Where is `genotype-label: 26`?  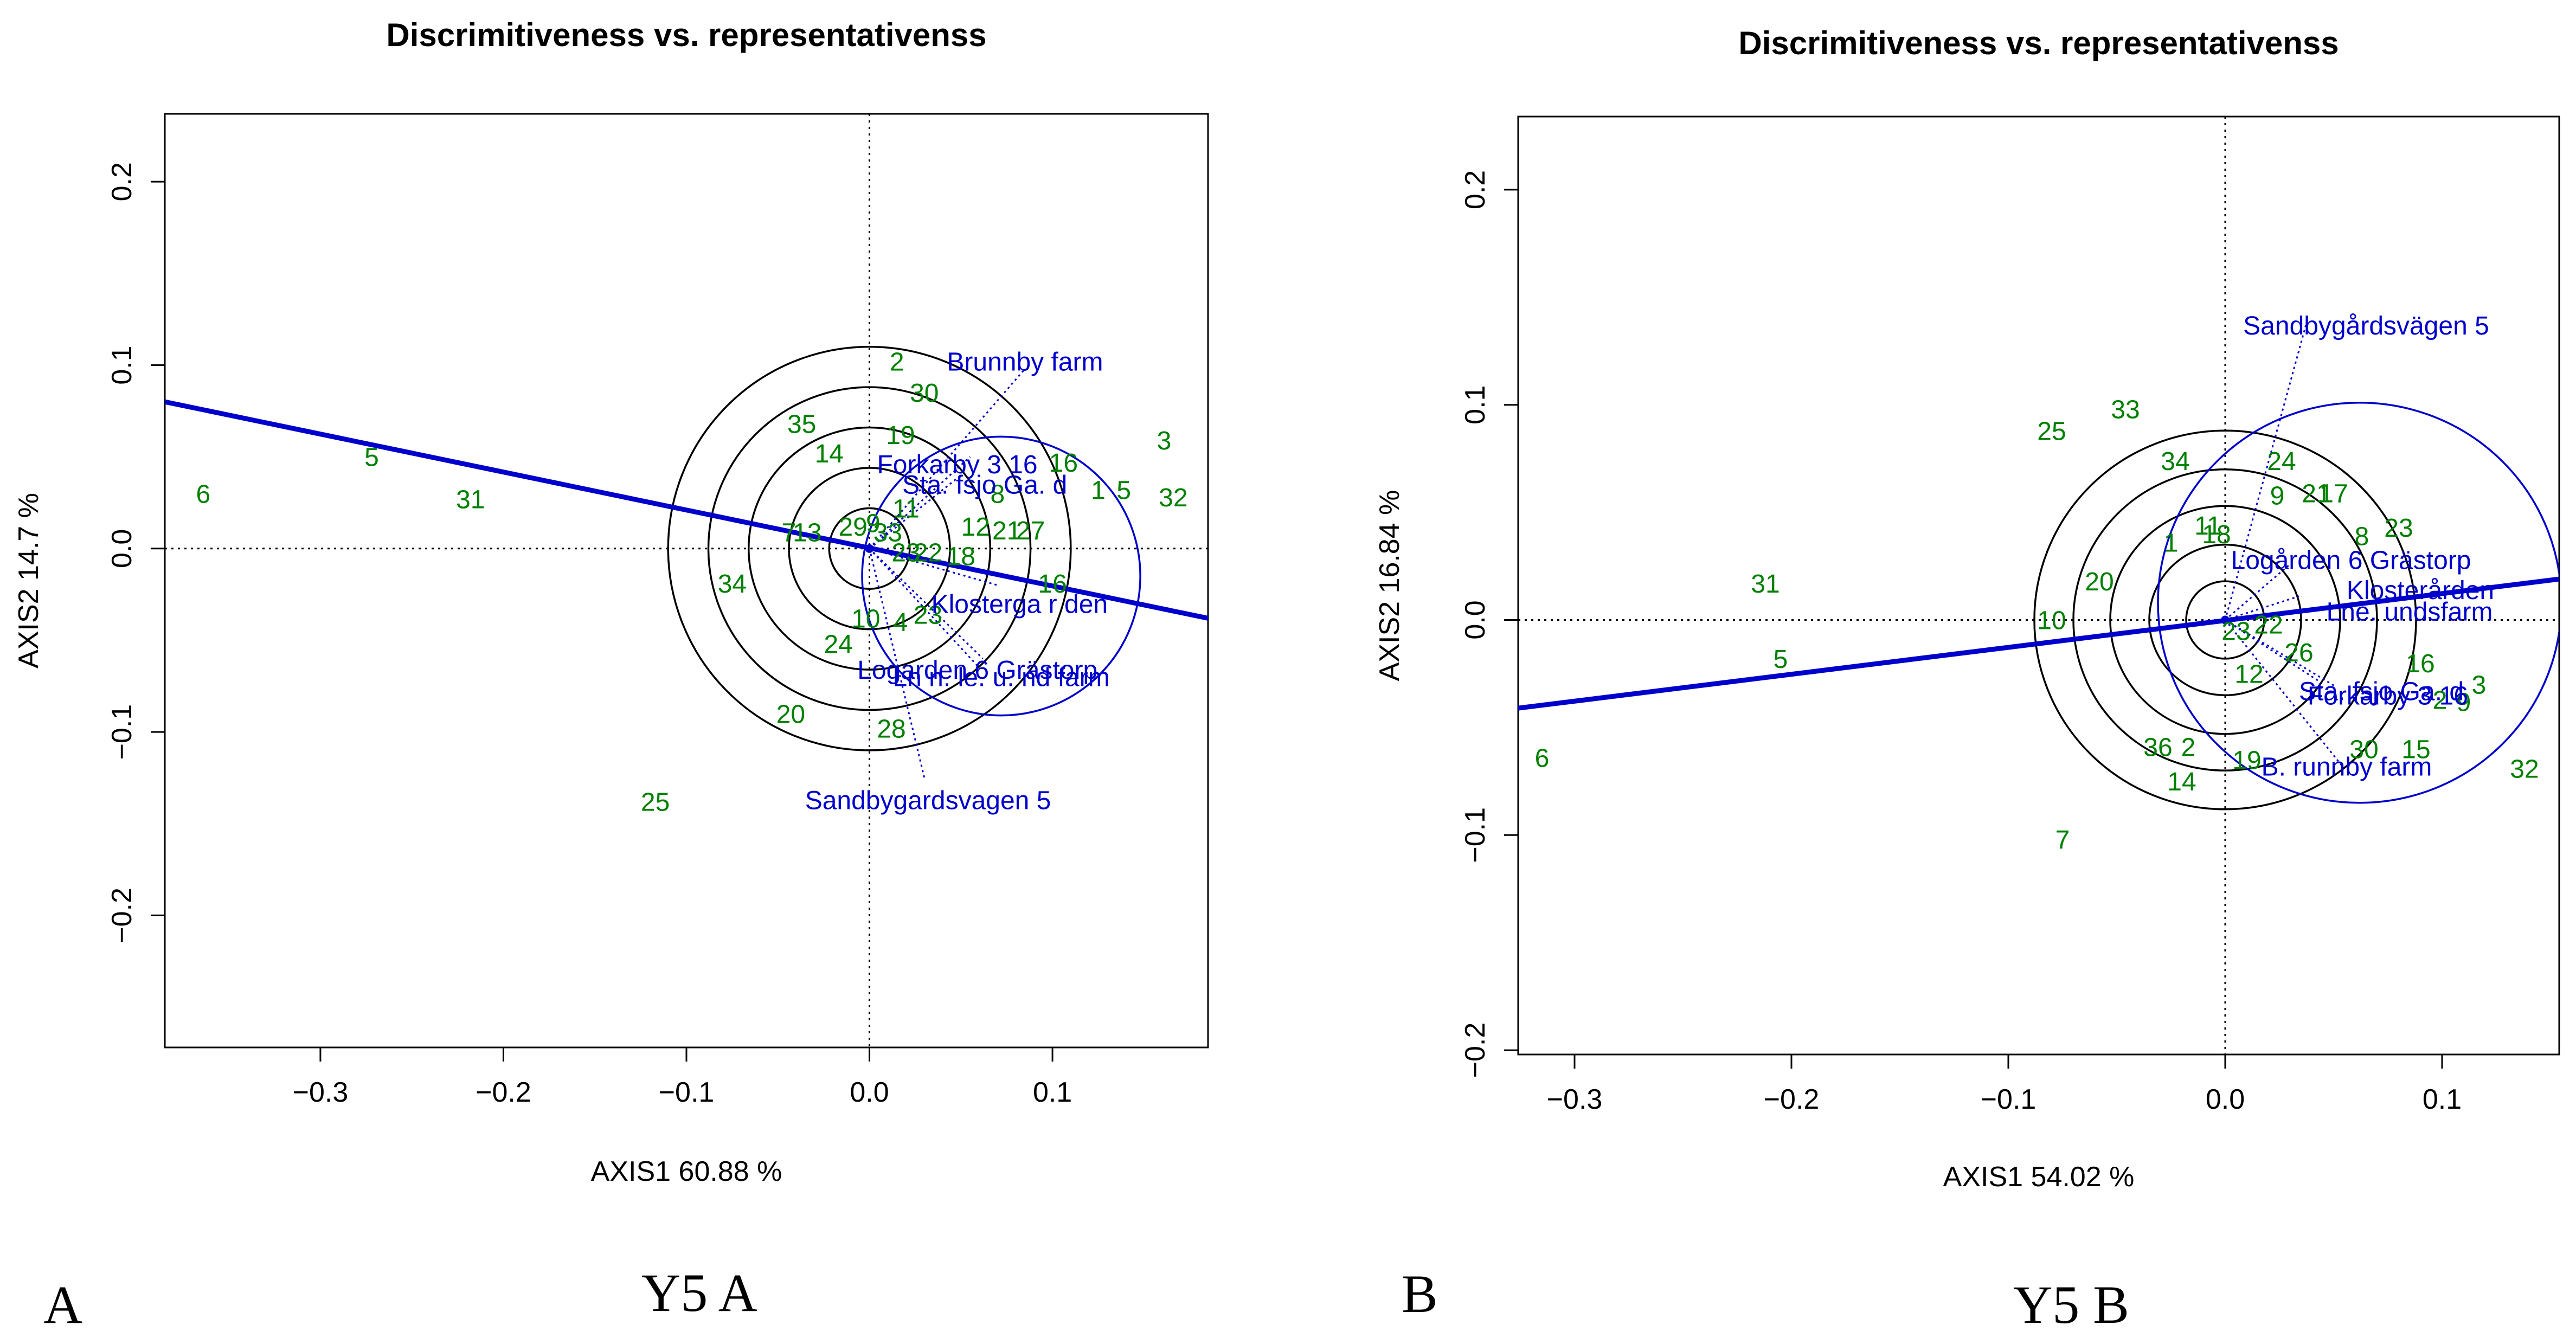
genotype-label: 26 is located at coordinates (2298, 653).